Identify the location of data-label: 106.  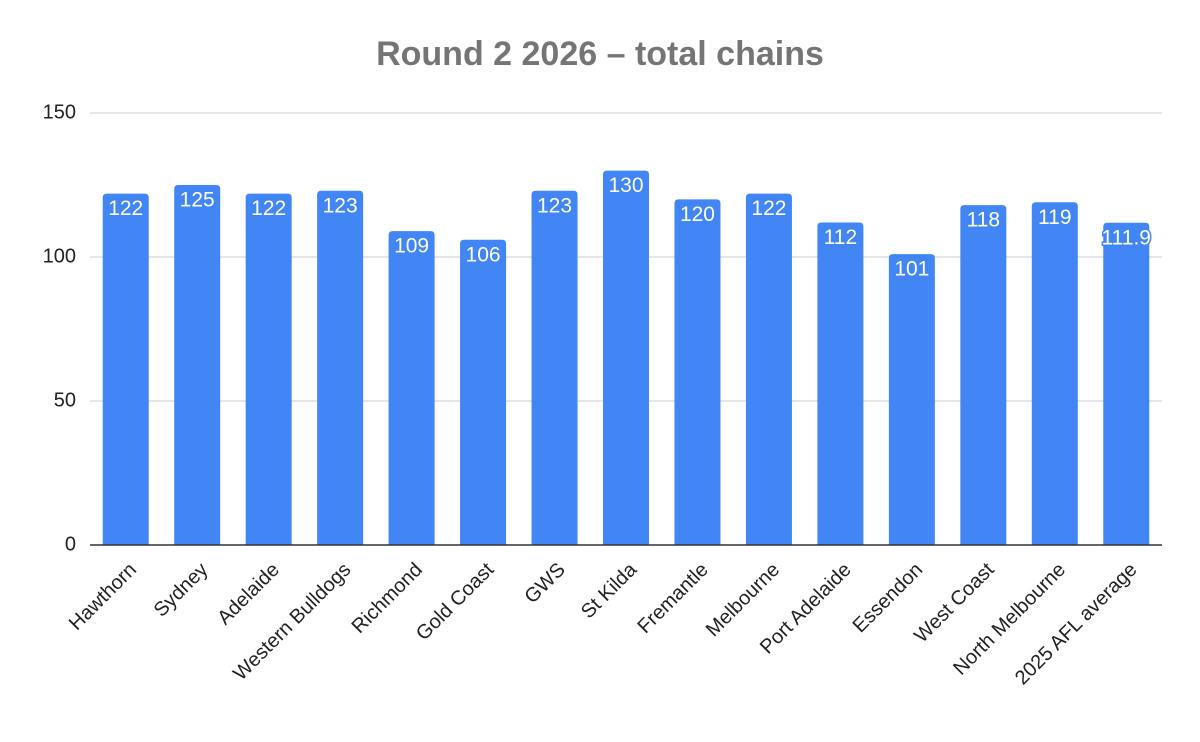
(483, 254).